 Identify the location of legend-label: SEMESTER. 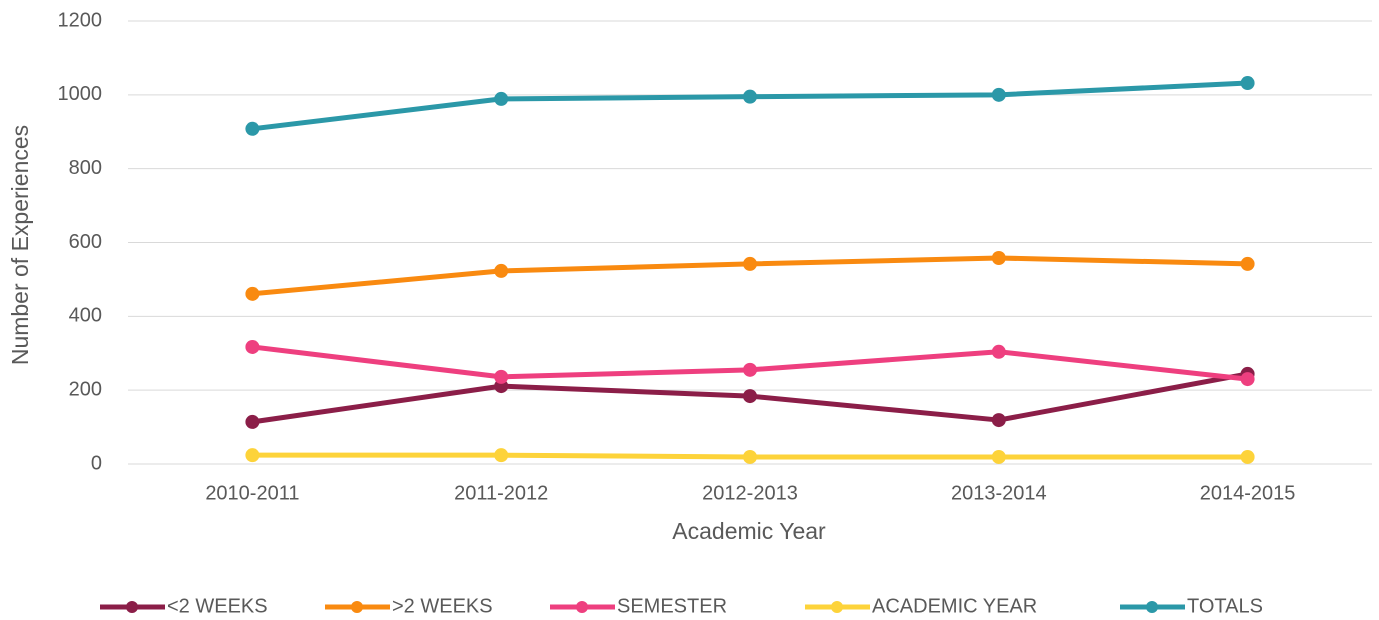
(672, 606).